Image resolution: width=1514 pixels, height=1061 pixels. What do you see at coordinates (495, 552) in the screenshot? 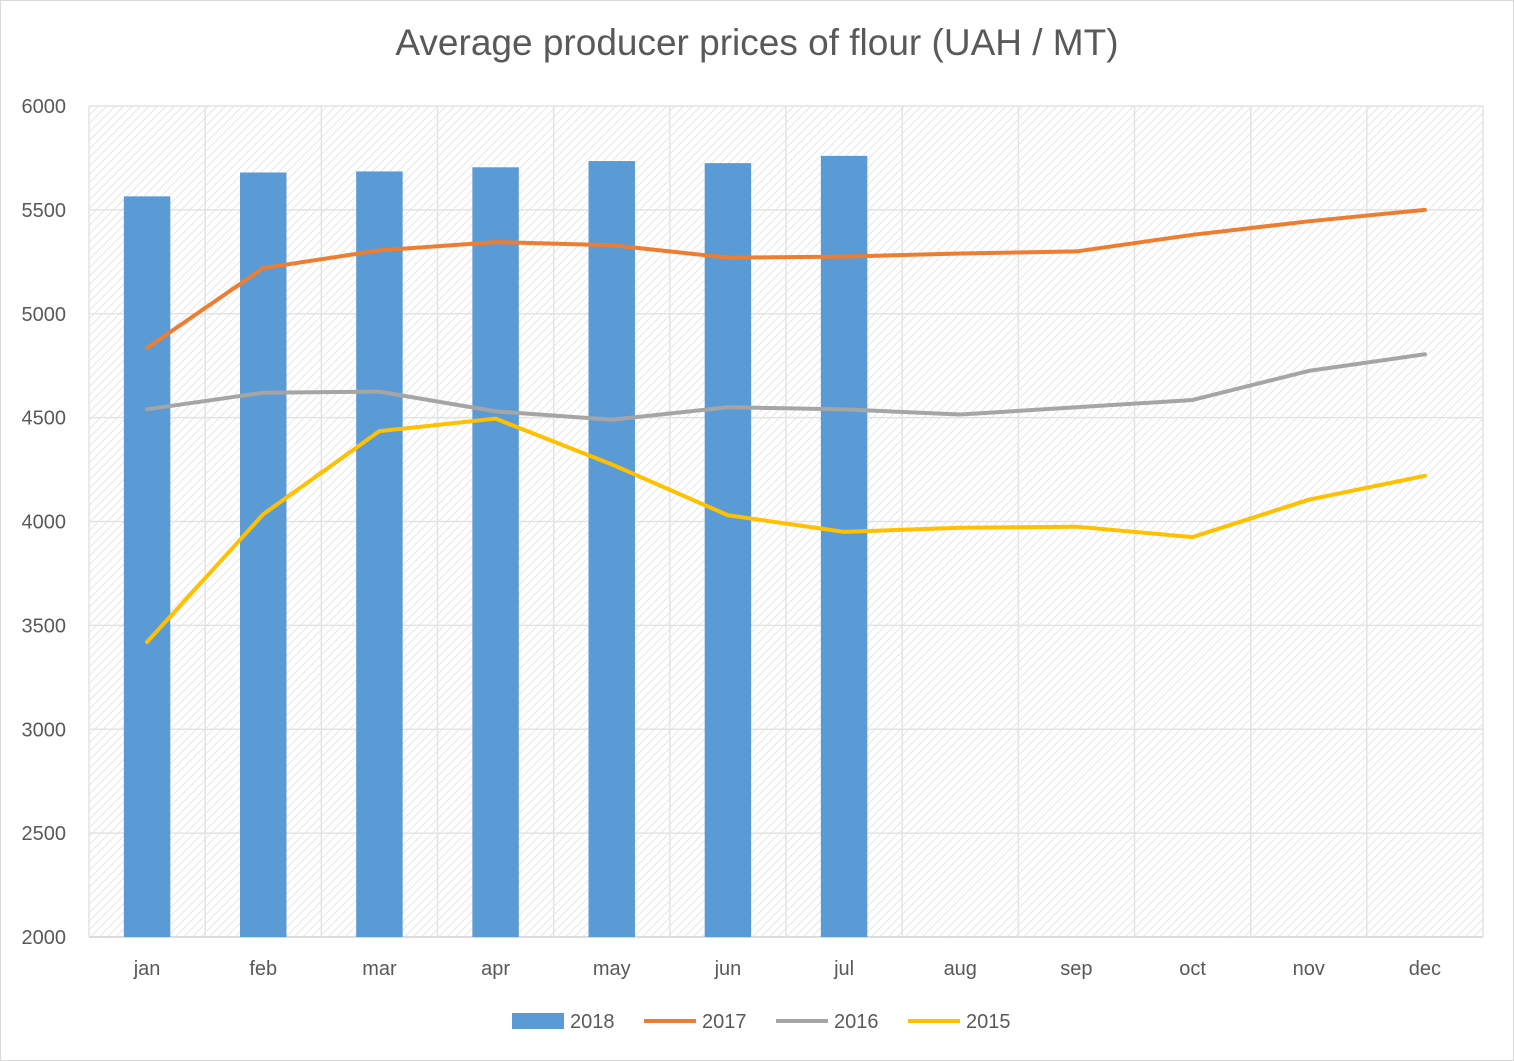
I see `bar-2018-apr` at bounding box center [495, 552].